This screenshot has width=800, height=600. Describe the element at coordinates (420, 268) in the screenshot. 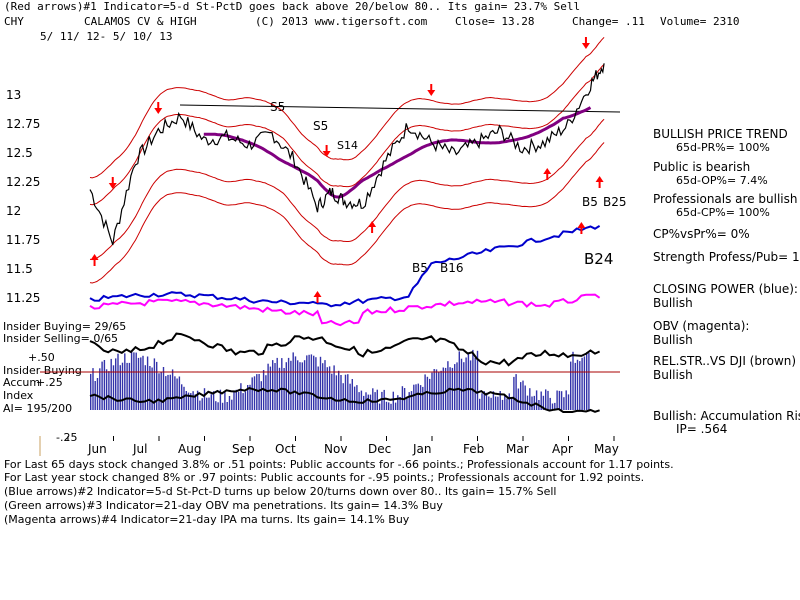

I see `signal-label: B5` at that location.